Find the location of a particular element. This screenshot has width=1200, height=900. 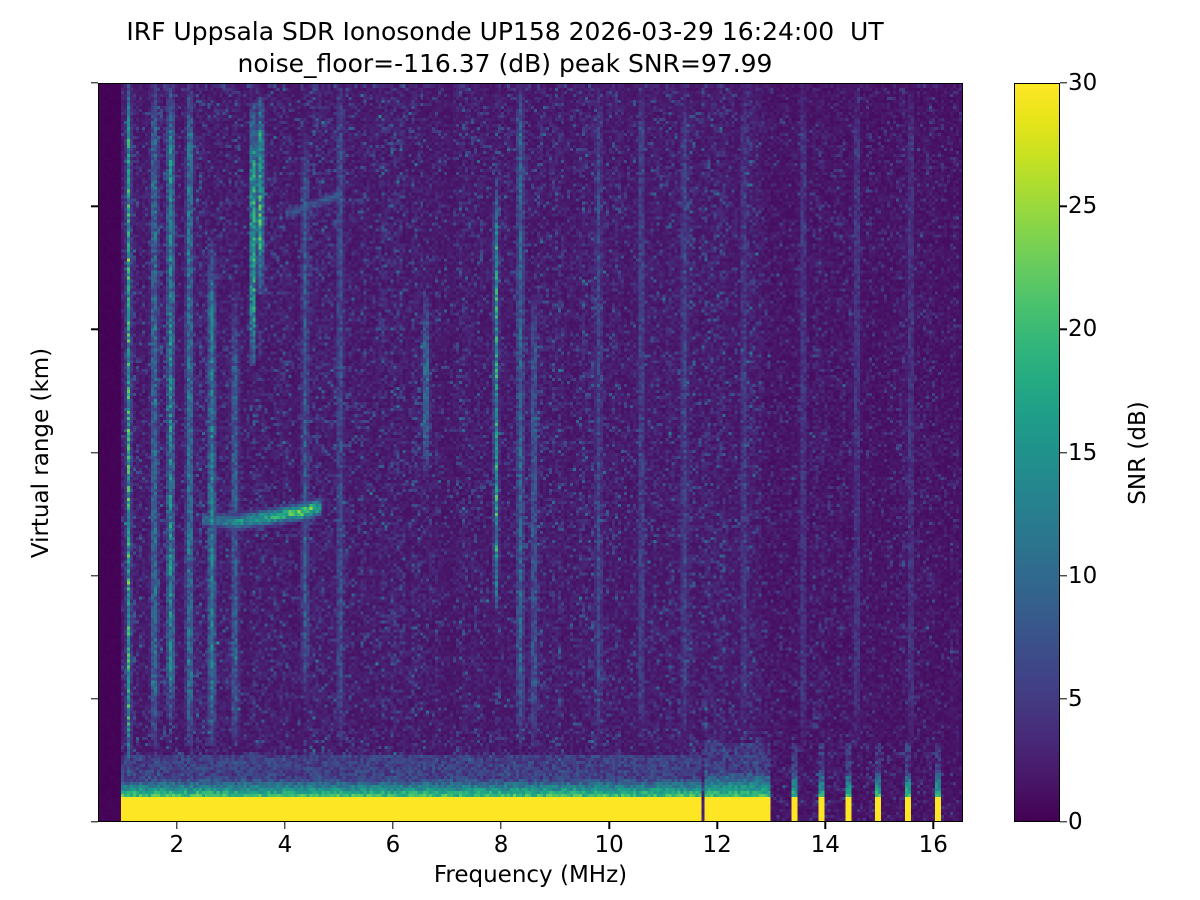

colorbar-tick-label: 20 is located at coordinates (1083, 329).